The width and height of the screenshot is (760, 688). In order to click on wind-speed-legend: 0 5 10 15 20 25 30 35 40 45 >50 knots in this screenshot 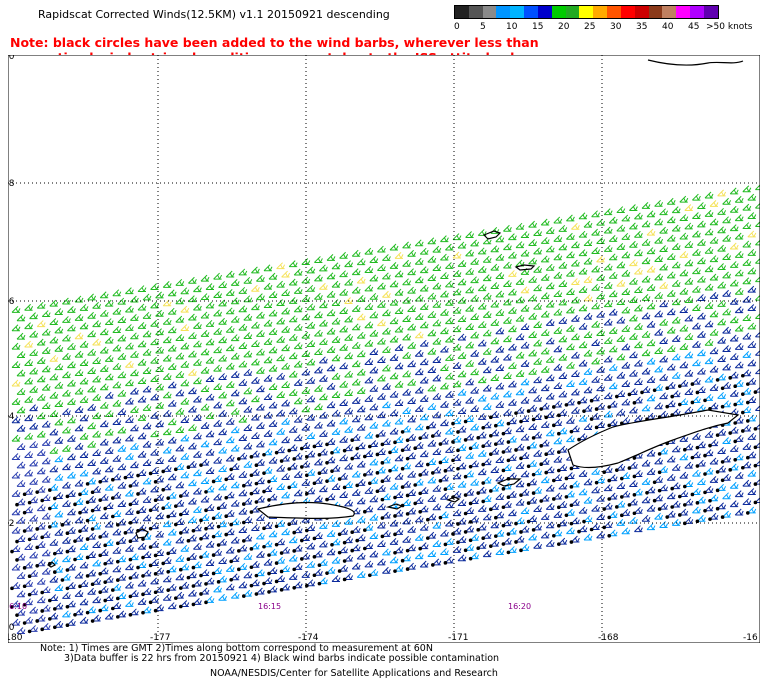, I will do `click(603, 20)`.